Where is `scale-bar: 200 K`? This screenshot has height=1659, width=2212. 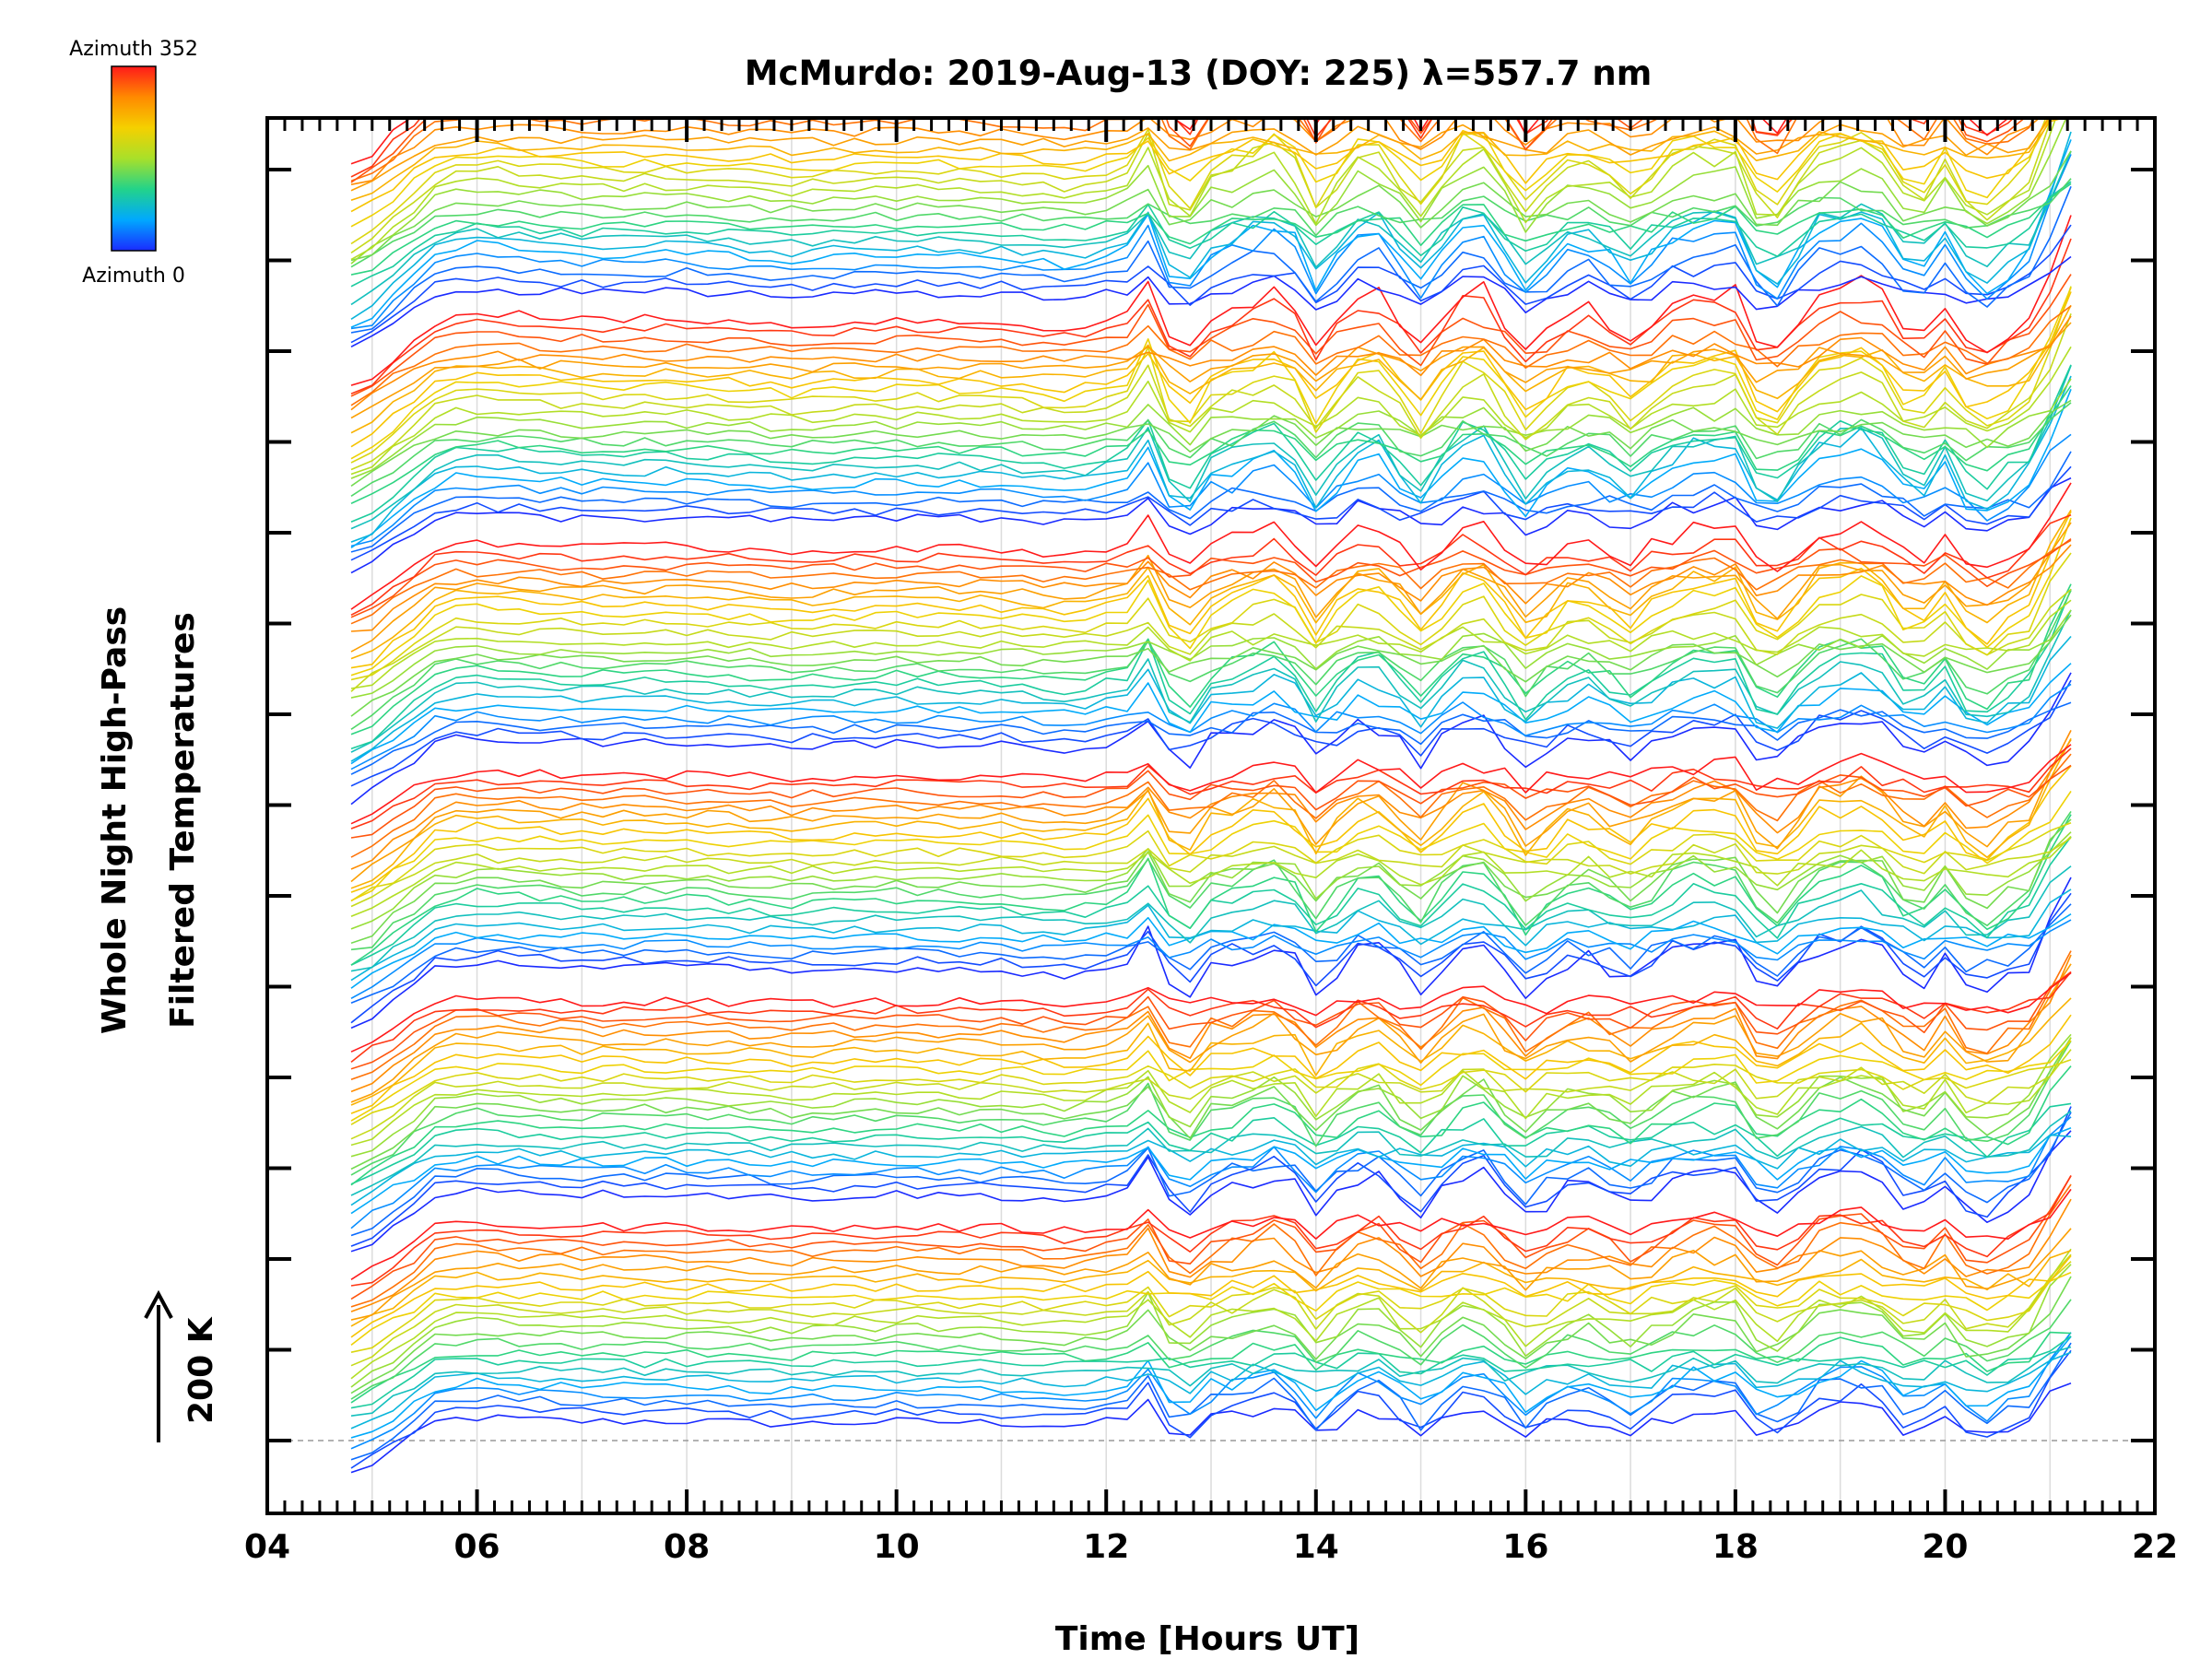 scale-bar: 200 K is located at coordinates (182, 1365).